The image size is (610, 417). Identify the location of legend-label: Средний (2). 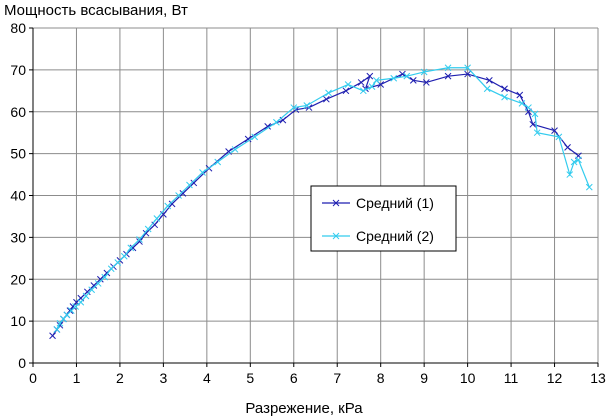
(395, 236).